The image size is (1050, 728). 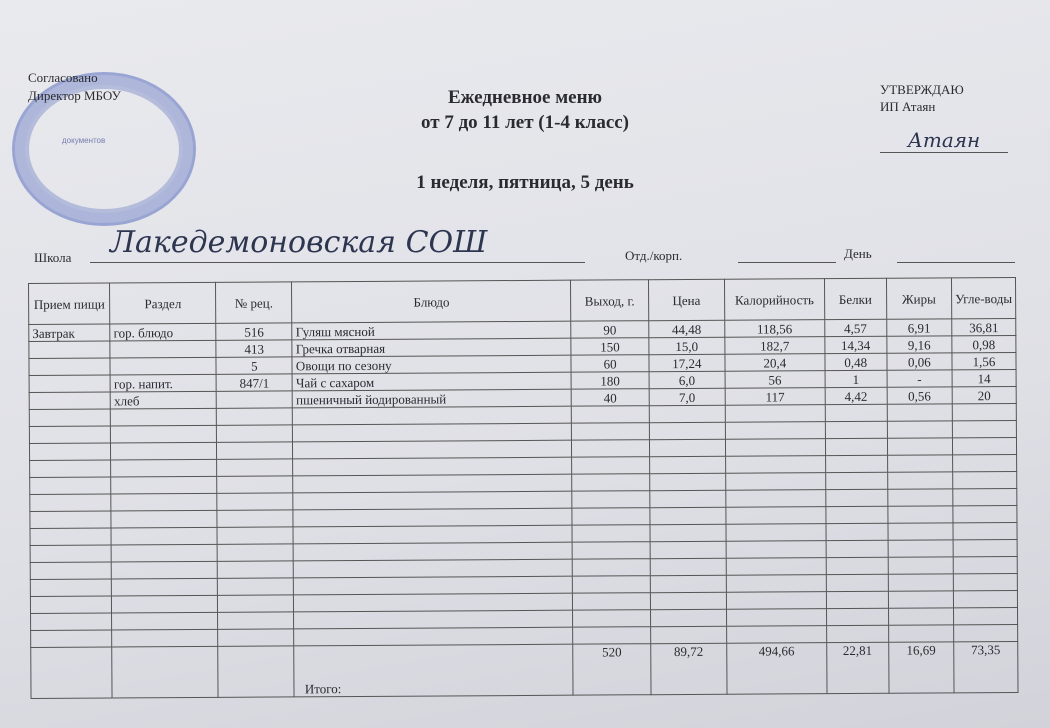 I want to click on table-cell: Гуляш мясной, so click(x=432, y=330).